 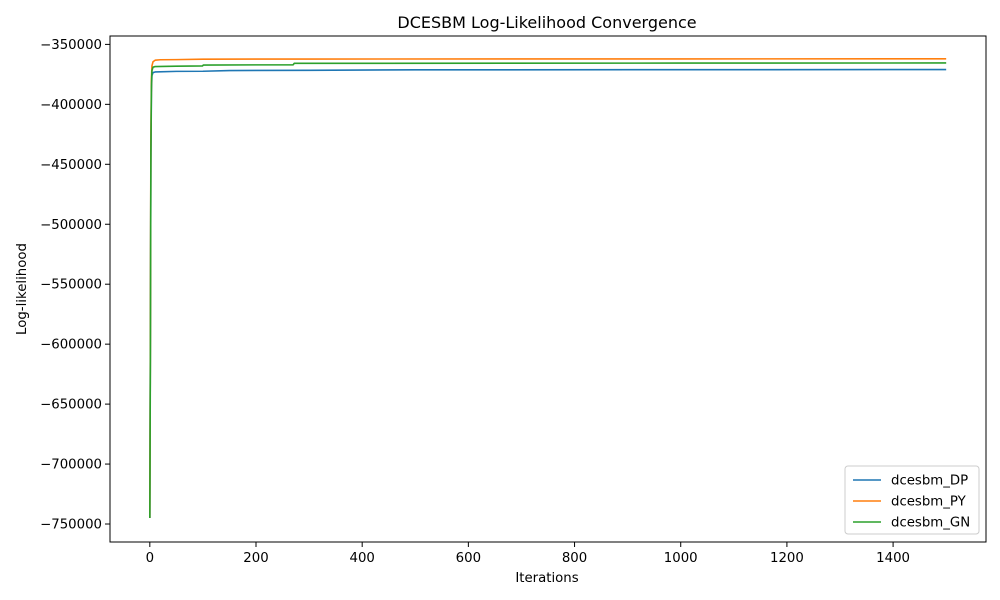 What do you see at coordinates (546, 22) in the screenshot?
I see `chart-title: DCESBM Log-Likelihood Convergence` at bounding box center [546, 22].